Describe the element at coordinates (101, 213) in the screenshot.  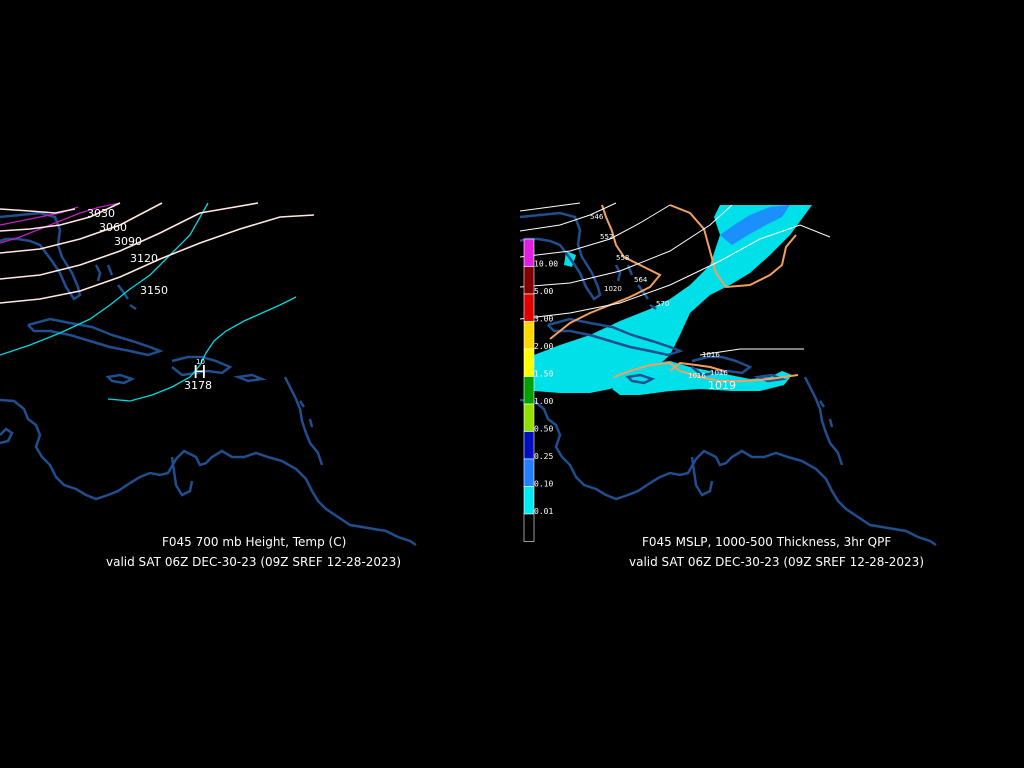
I see `height-label: 3030` at that location.